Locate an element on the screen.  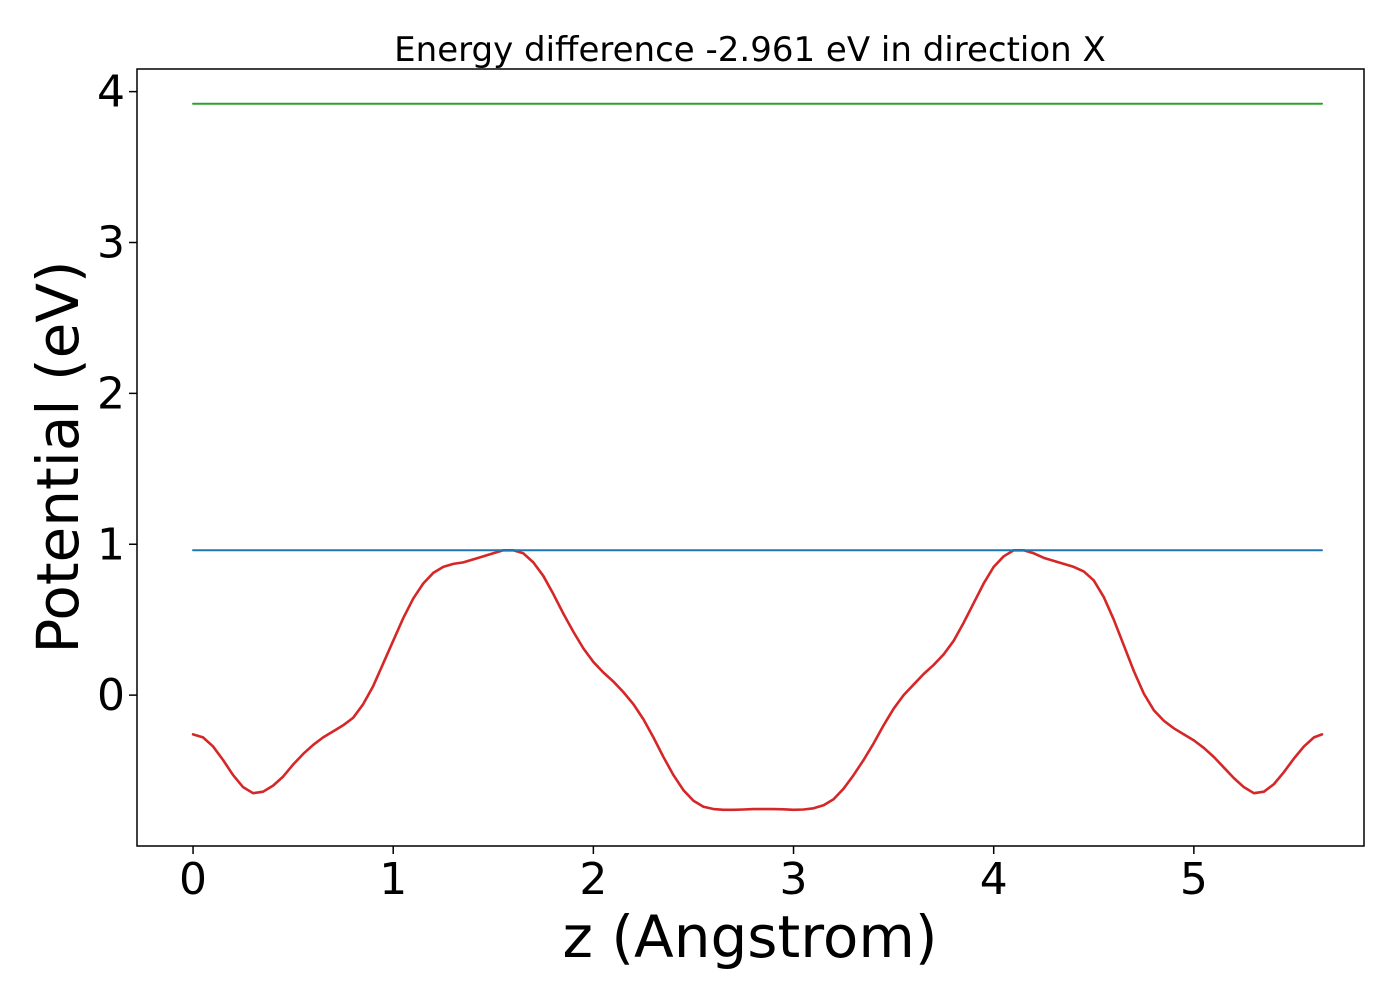
y-tick-label-0: 0 is located at coordinates (111, 695).